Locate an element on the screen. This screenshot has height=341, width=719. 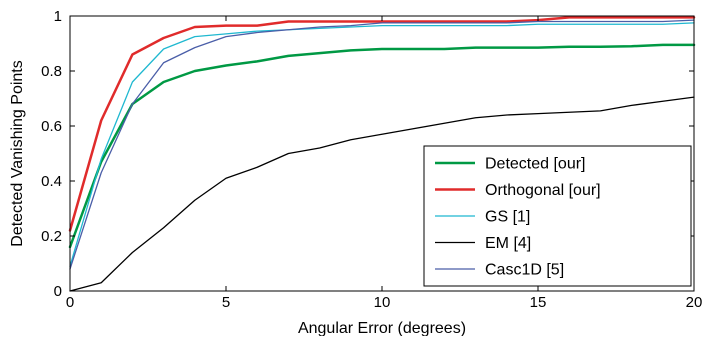
y-tick-label: 0.8 is located at coordinates (51, 71).